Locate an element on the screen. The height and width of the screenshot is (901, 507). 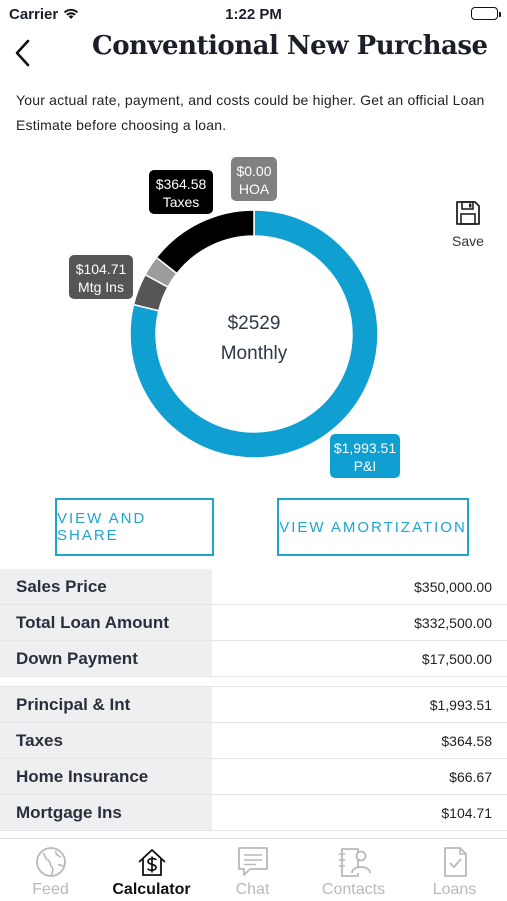
tab-label: Loans is located at coordinates (454, 889).